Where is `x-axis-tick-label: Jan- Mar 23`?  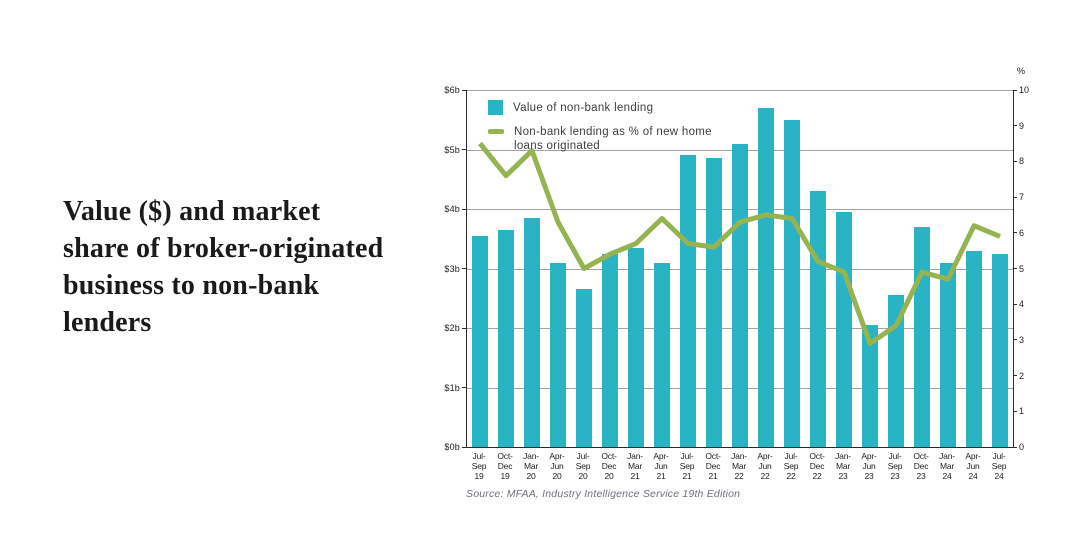 x-axis-tick-label: Jan- Mar 23 is located at coordinates (843, 466).